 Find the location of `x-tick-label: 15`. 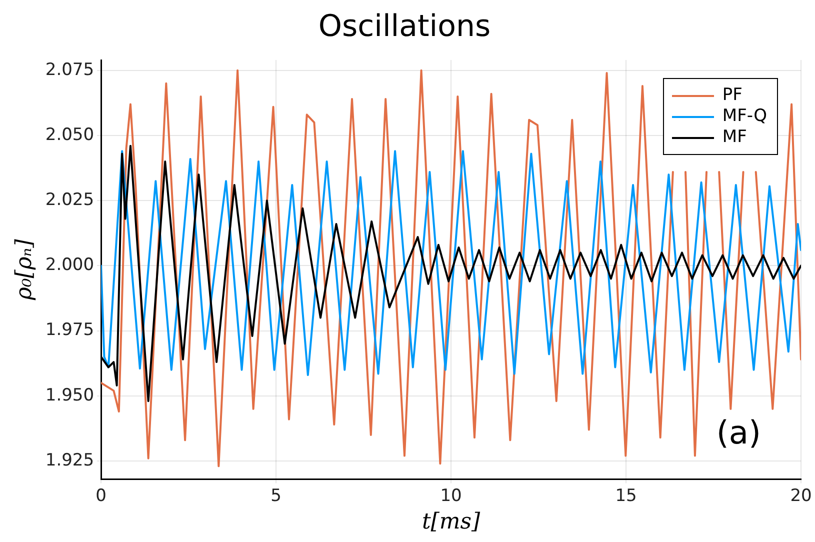

x-tick-label: 15 is located at coordinates (626, 496).